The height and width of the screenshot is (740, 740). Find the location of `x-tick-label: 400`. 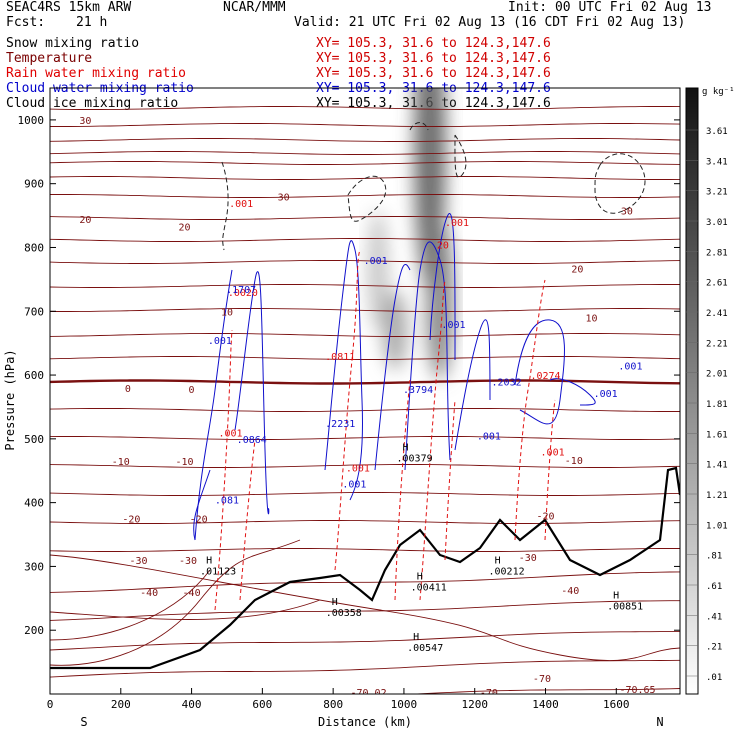

x-tick-label: 400 is located at coordinates (192, 704).